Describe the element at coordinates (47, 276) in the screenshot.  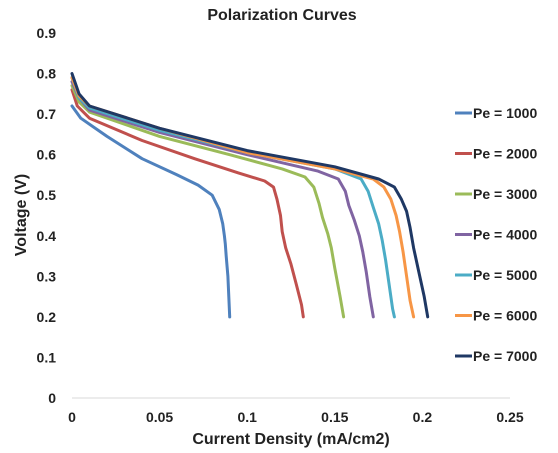
I see `y-tick-label: 0.3` at that location.